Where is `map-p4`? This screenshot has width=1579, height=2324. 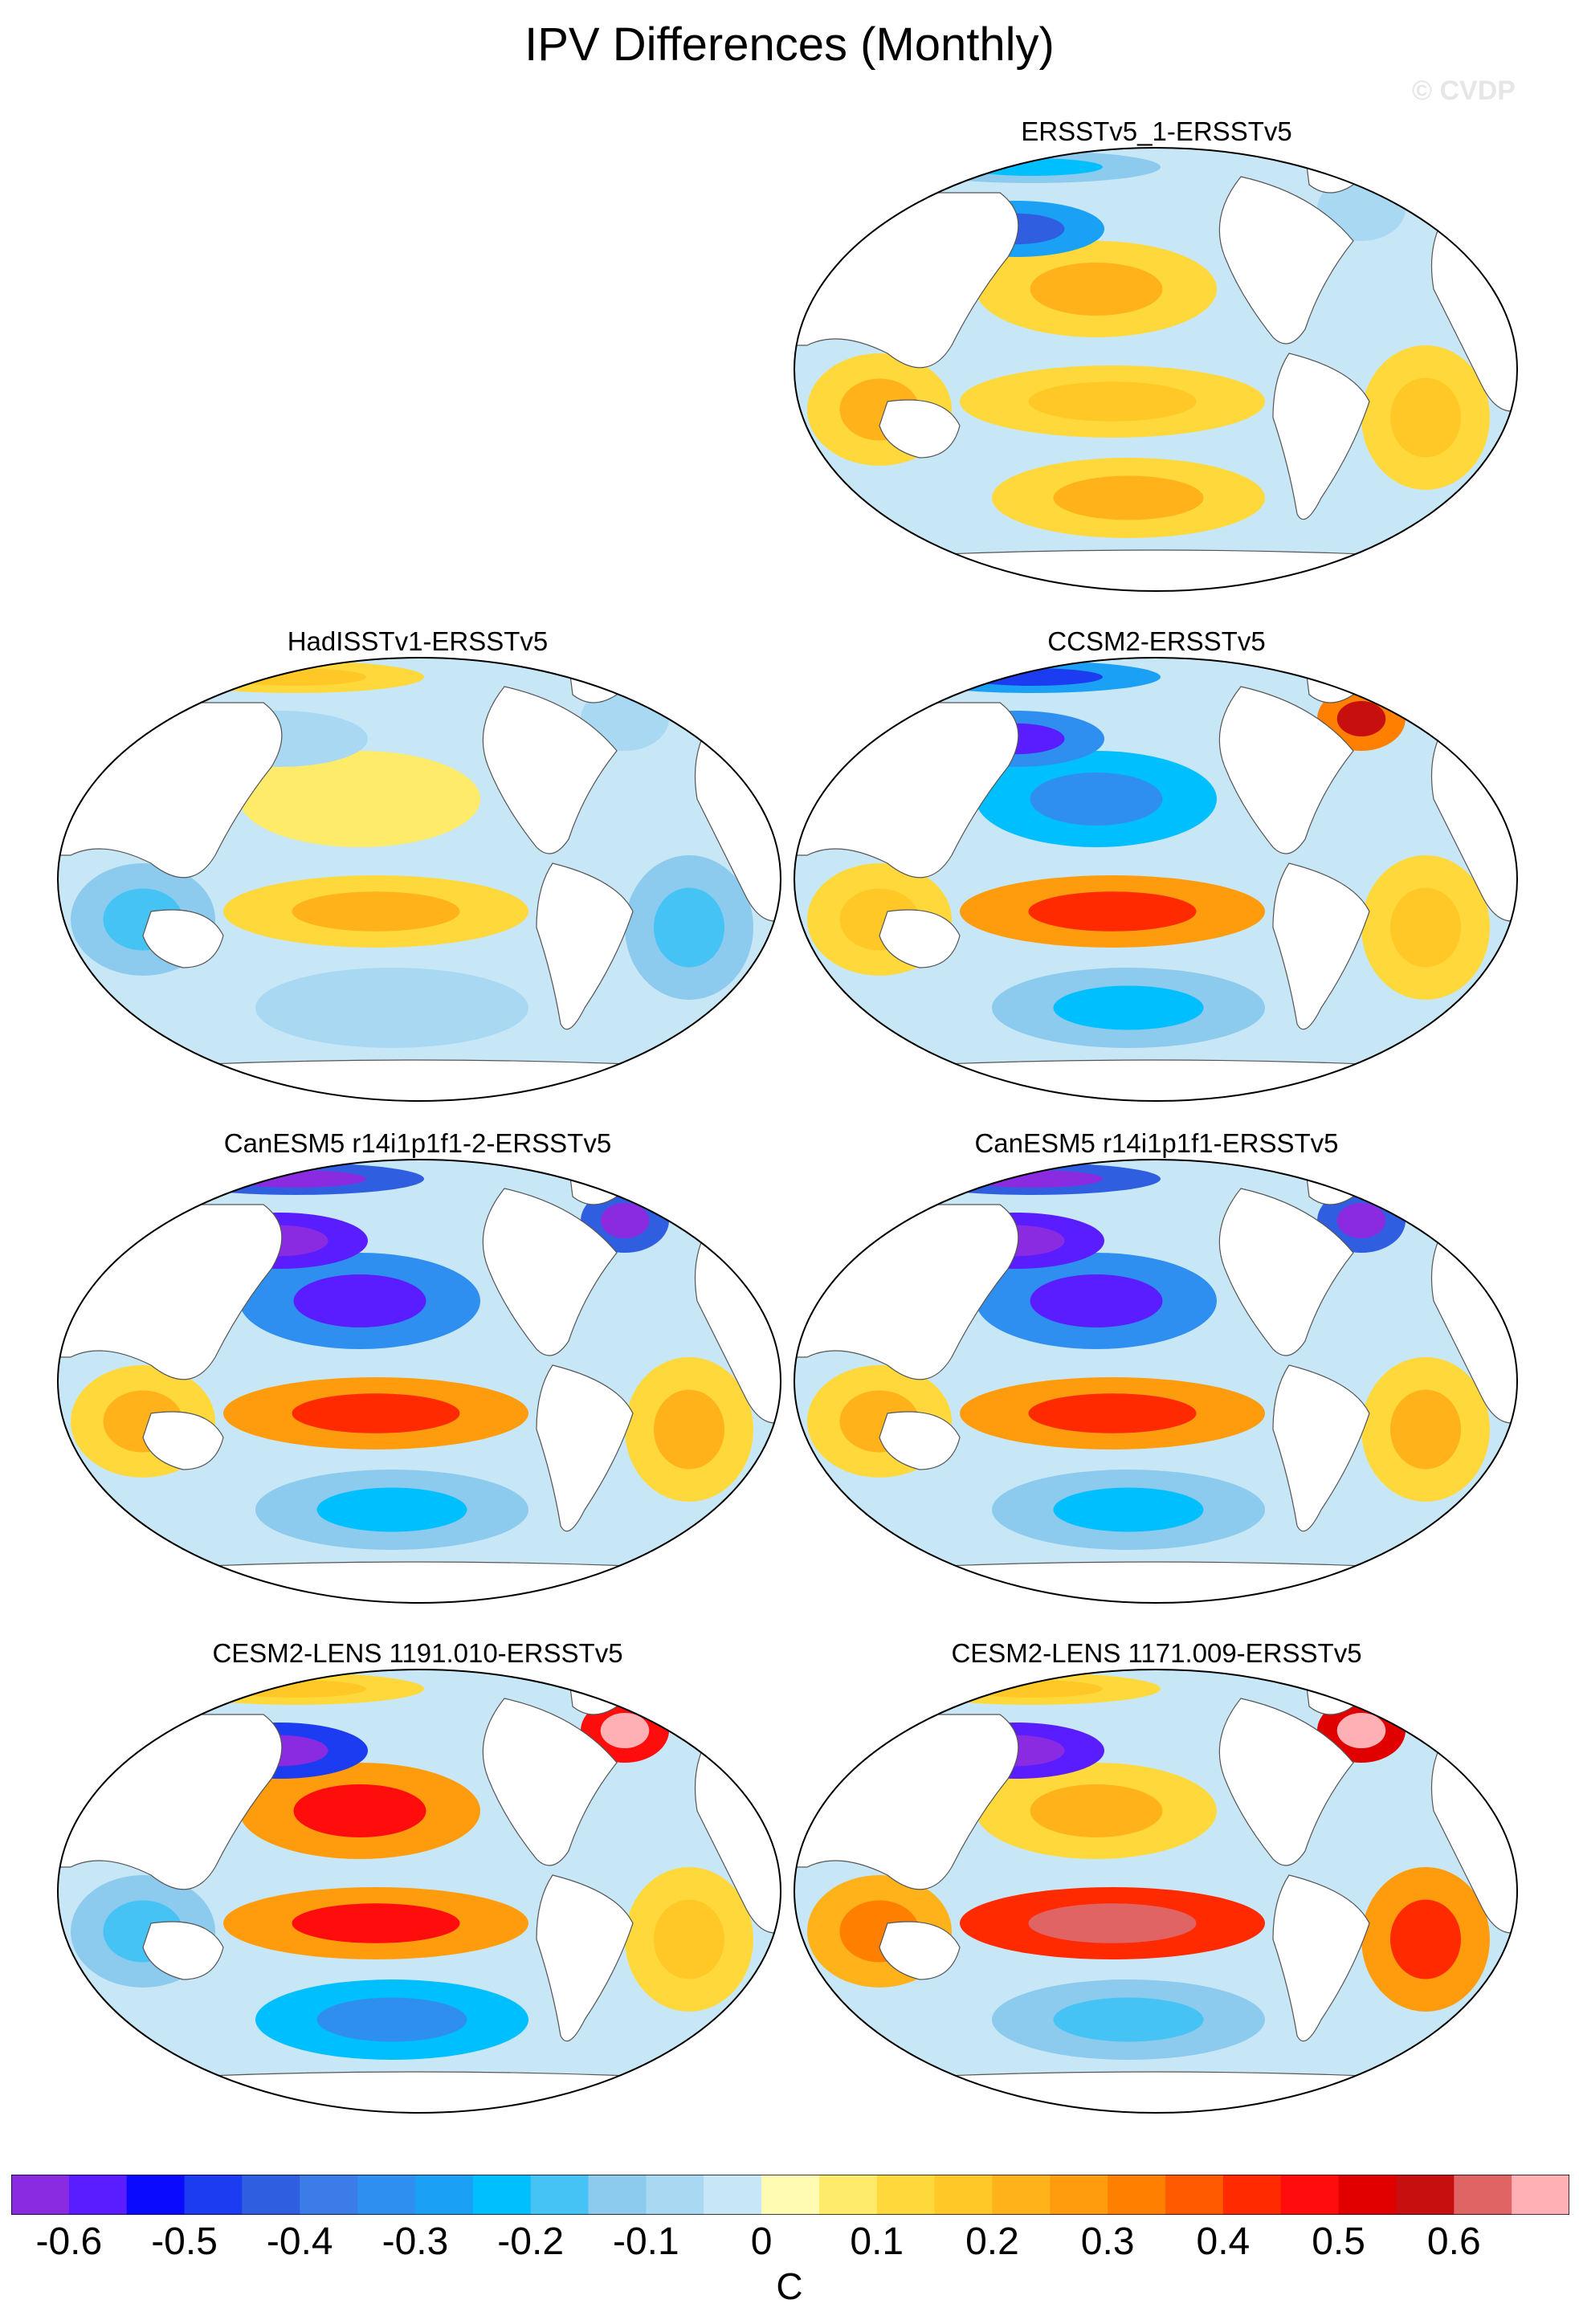
map-p4 is located at coordinates (419, 1382).